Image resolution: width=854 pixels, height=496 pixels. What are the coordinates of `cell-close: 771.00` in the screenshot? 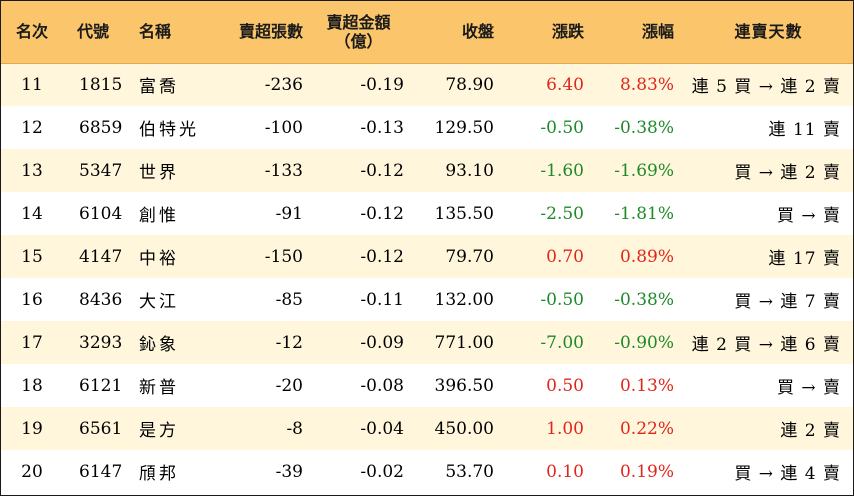 It's located at (464, 342).